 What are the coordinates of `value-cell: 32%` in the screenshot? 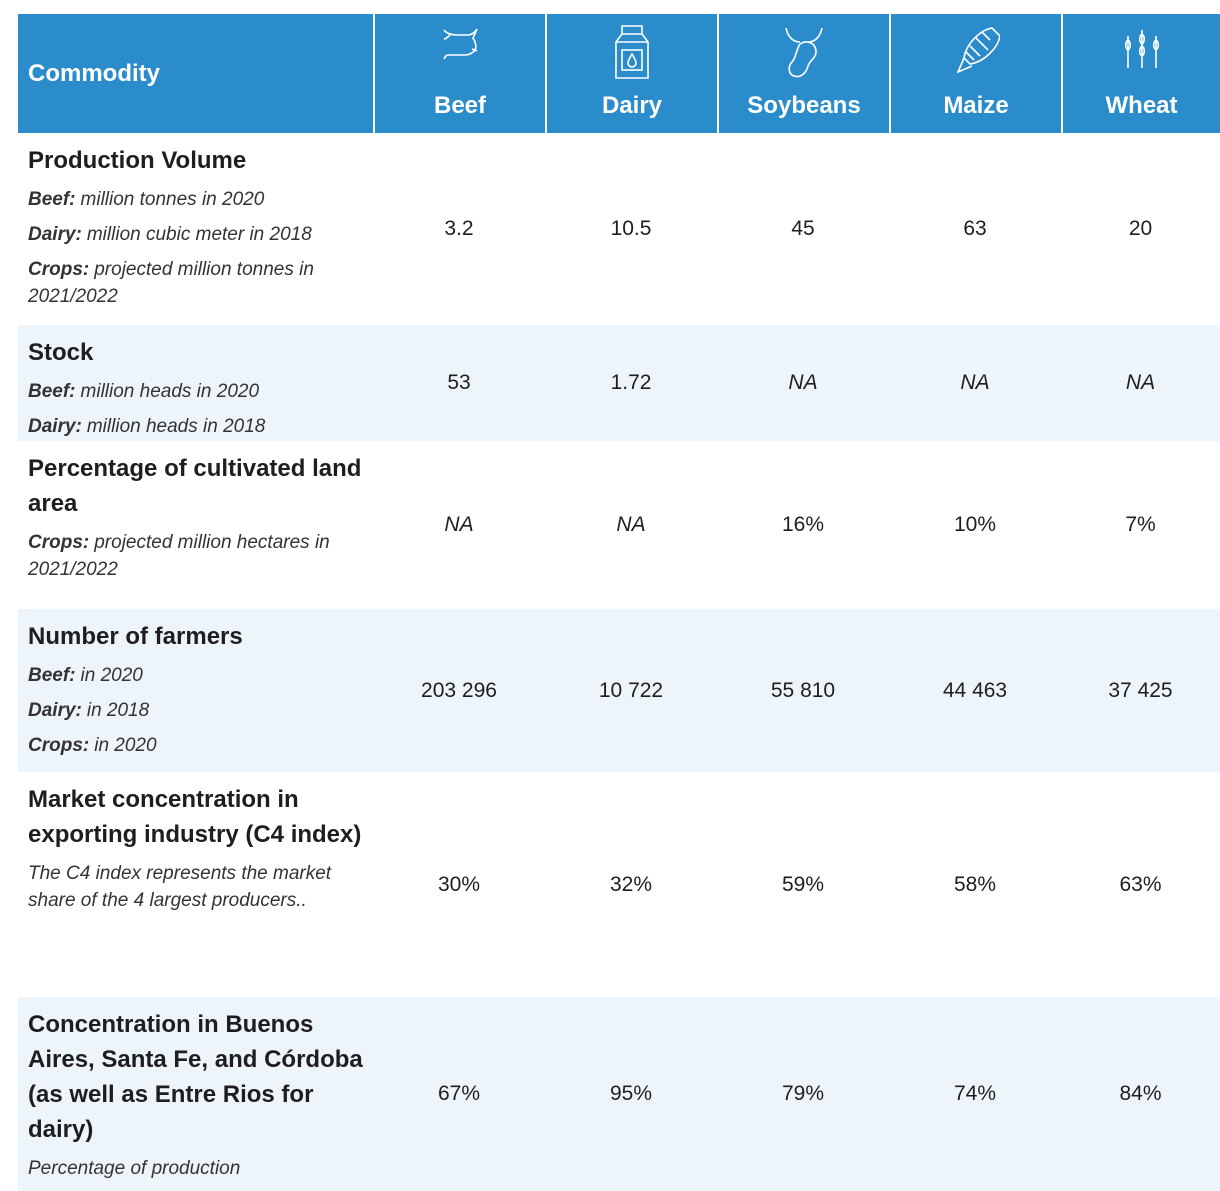 It's located at (631, 884).